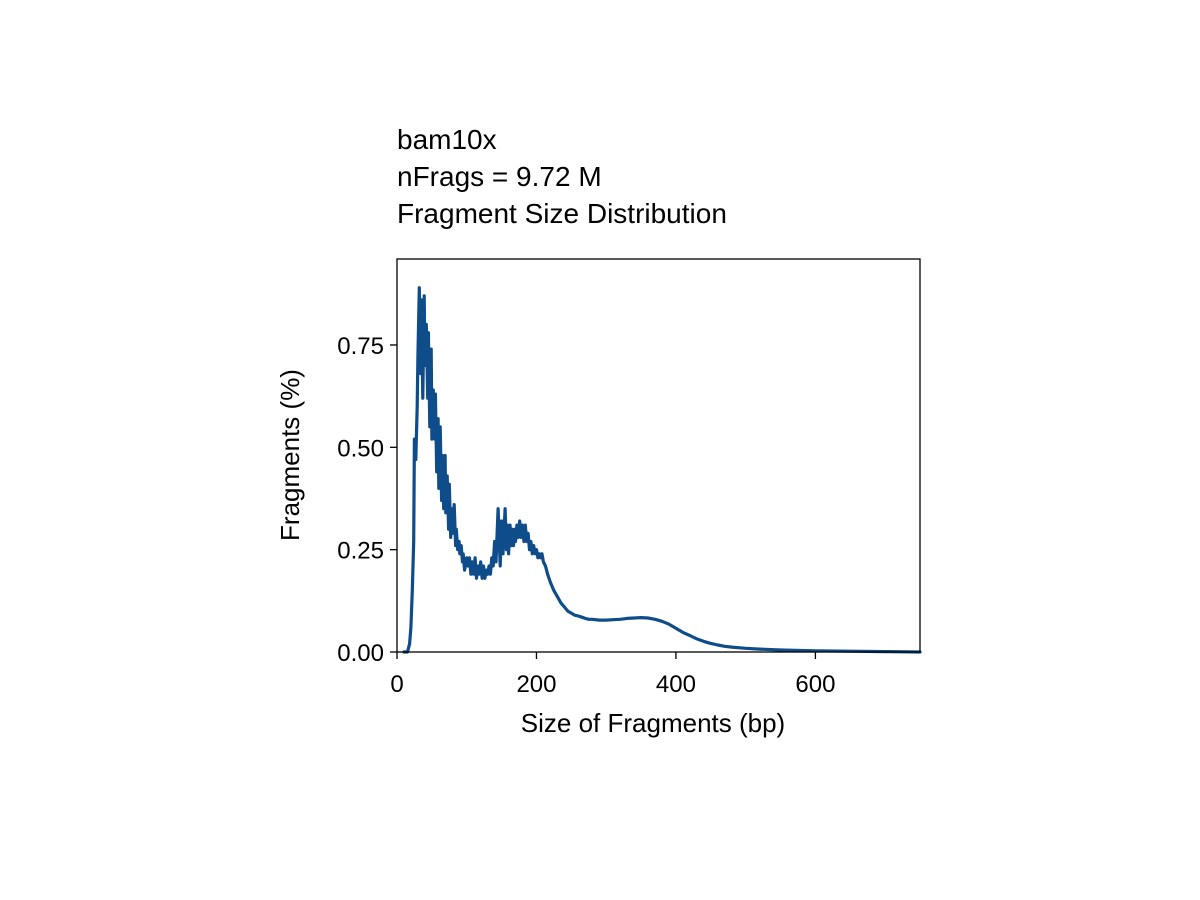  I want to click on chart-title-line-2: nFrags = 9.72 M, so click(499, 176).